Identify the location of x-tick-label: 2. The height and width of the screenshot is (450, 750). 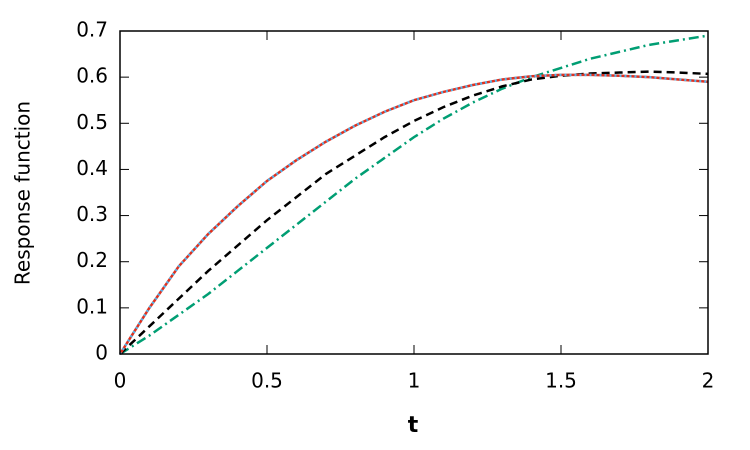
(708, 381).